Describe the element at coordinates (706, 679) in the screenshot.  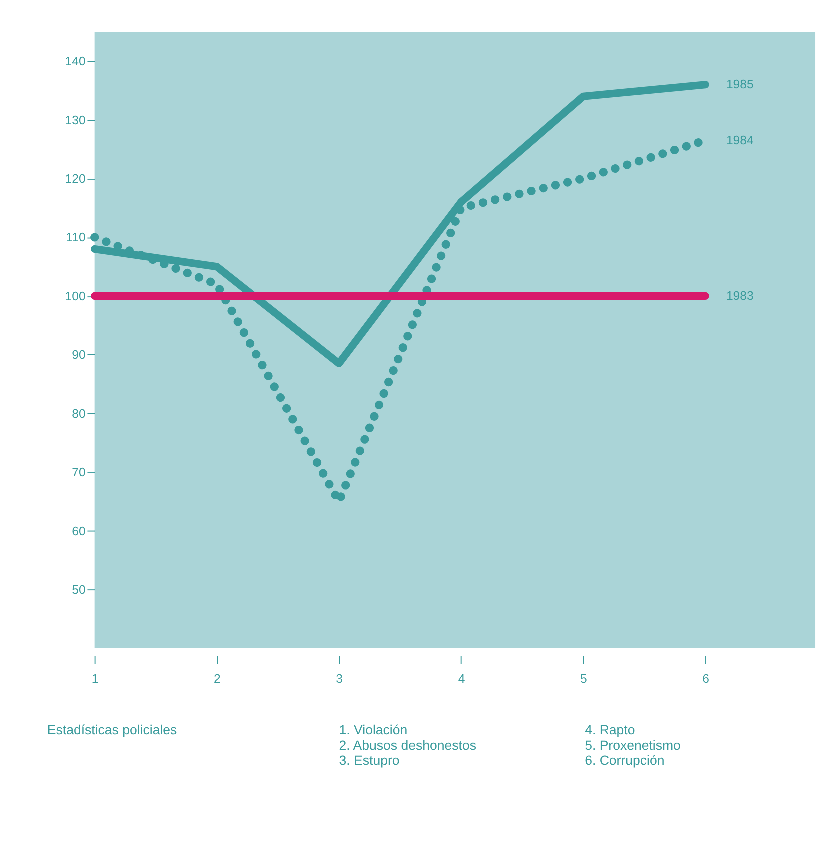
I see `x-tick-label: 6` at that location.